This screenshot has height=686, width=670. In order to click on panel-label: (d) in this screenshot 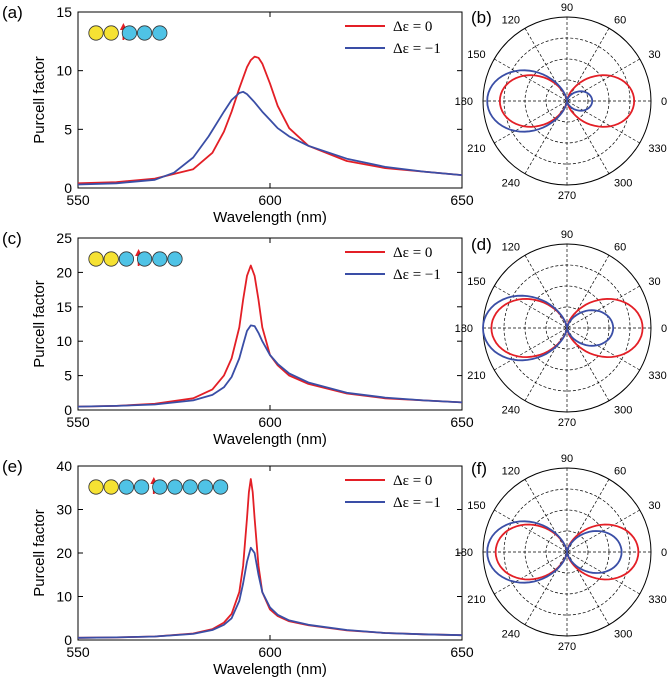, I will do `click(481, 244)`.